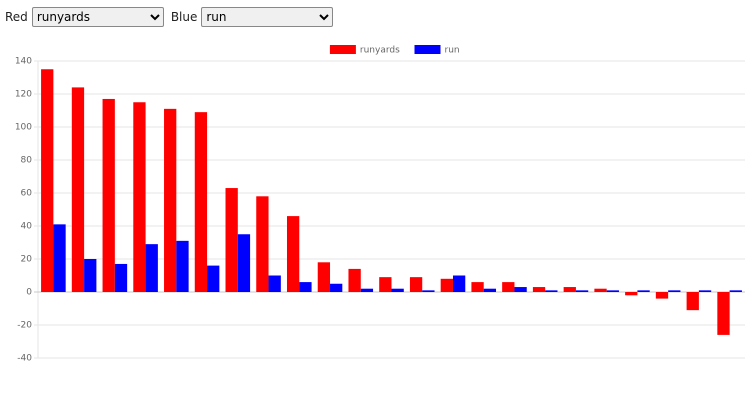 The width and height of the screenshot is (749, 409). I want to click on y-tick-label: 120, so click(23, 95).